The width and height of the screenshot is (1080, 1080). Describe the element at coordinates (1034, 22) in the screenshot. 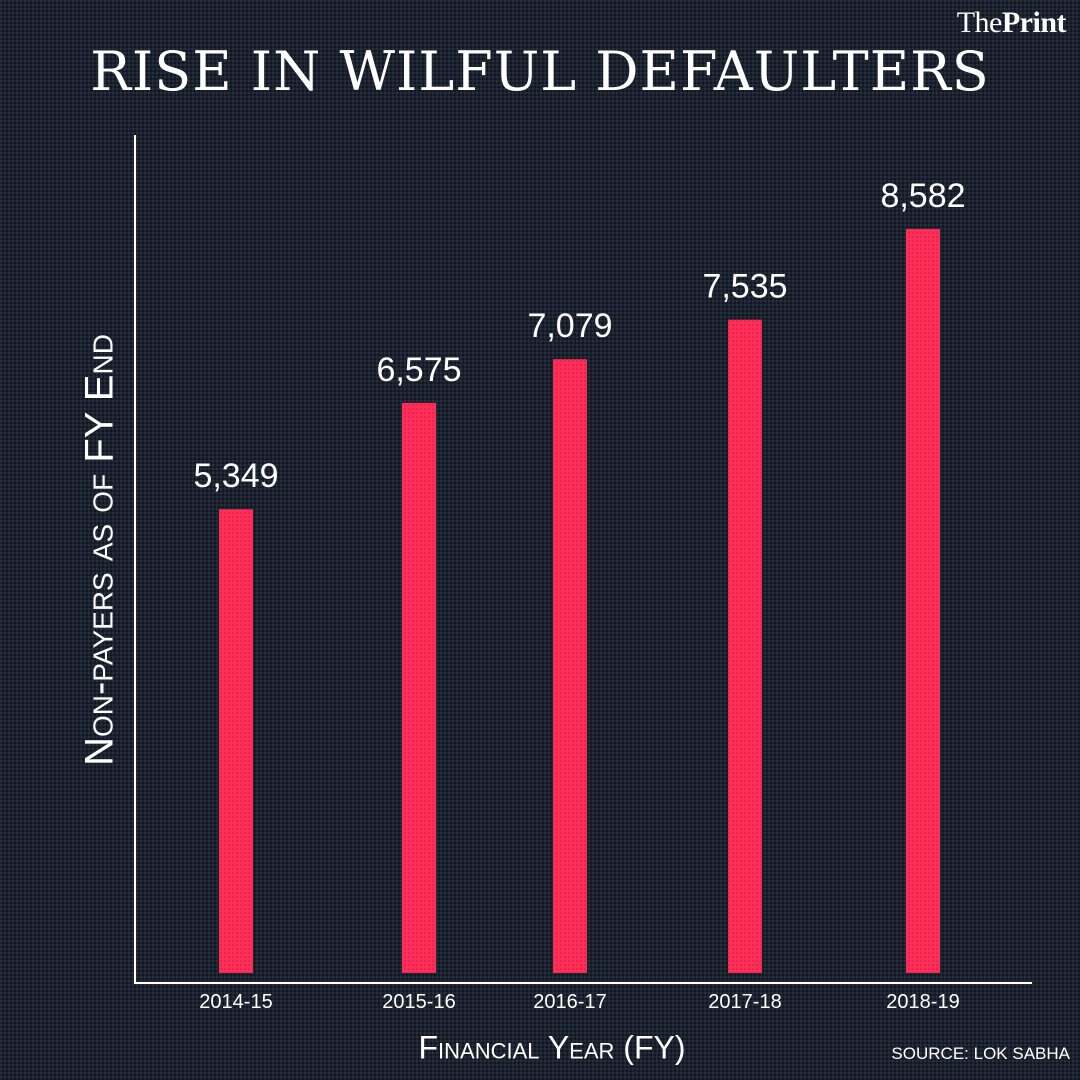

I see `brand-logo-part2: Print` at that location.